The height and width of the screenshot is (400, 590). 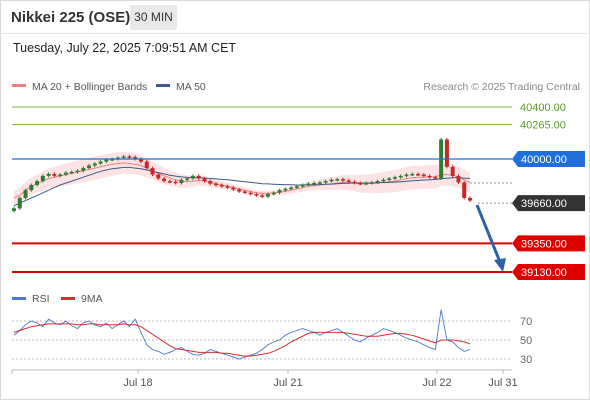 What do you see at coordinates (71, 17) in the screenshot?
I see `instrument-title: Nikkei 225 (OSE)` at bounding box center [71, 17].